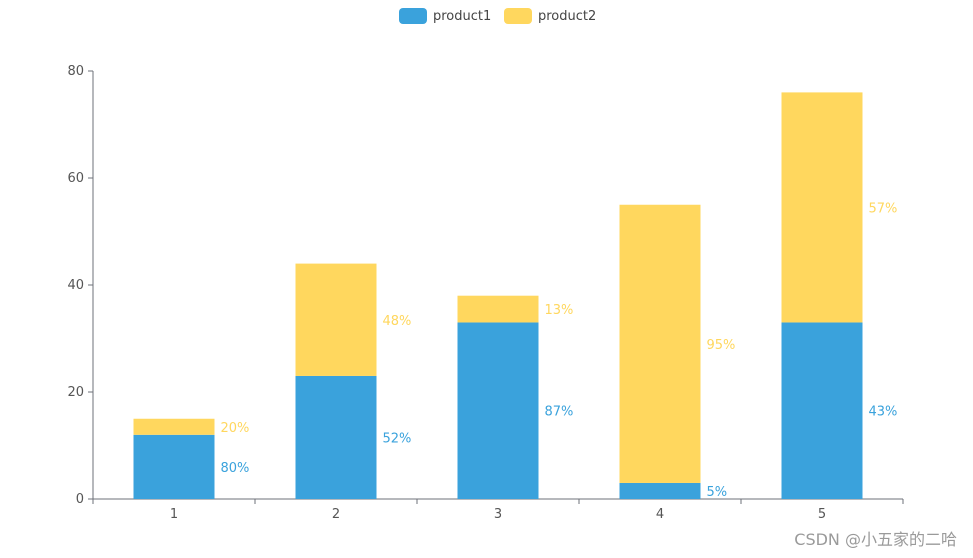 The image size is (973, 558). Describe the element at coordinates (567, 16) in the screenshot. I see `legend-label: product2` at that location.